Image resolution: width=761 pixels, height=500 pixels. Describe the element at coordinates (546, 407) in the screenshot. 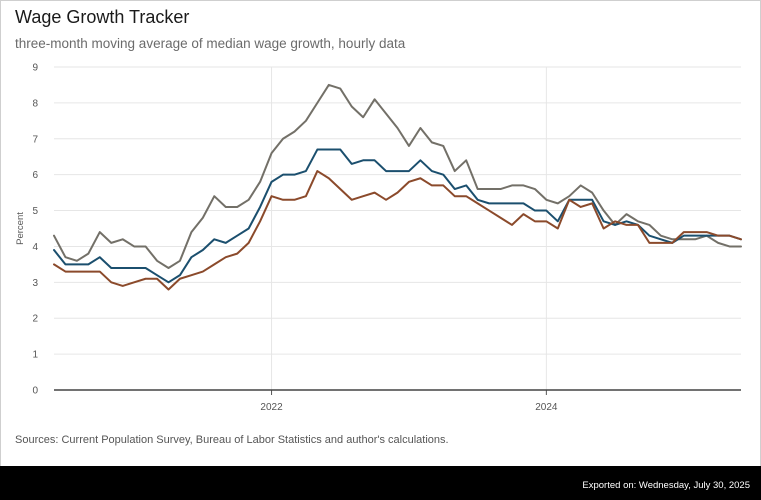

I see `x-tick-label: 2024` at that location.